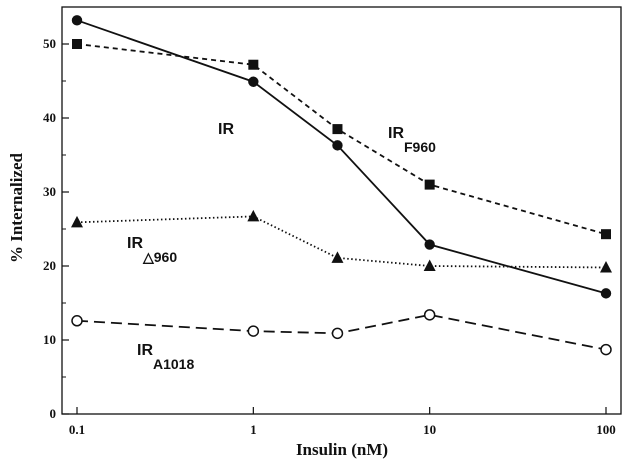  What do you see at coordinates (429, 429) in the screenshot?
I see `x-tick-label: 10` at bounding box center [429, 429].